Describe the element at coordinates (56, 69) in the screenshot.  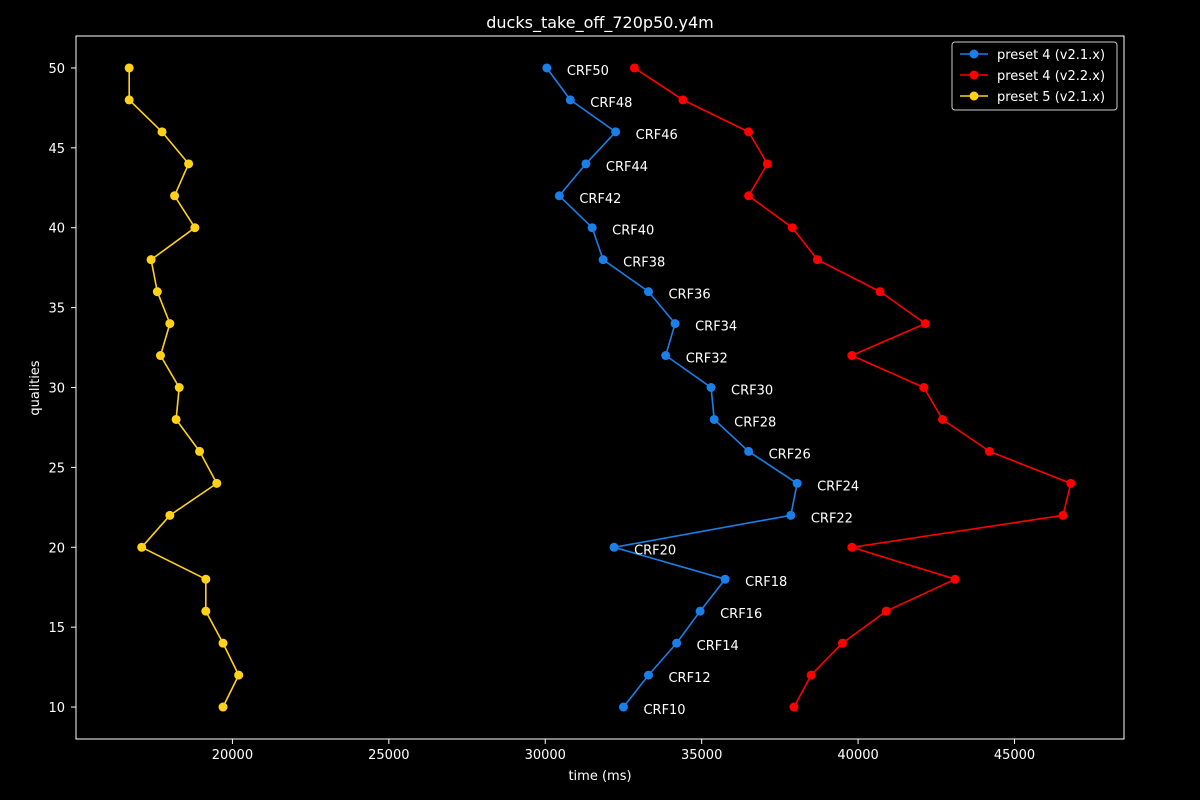
I see `y-tick-label: 50` at that location.